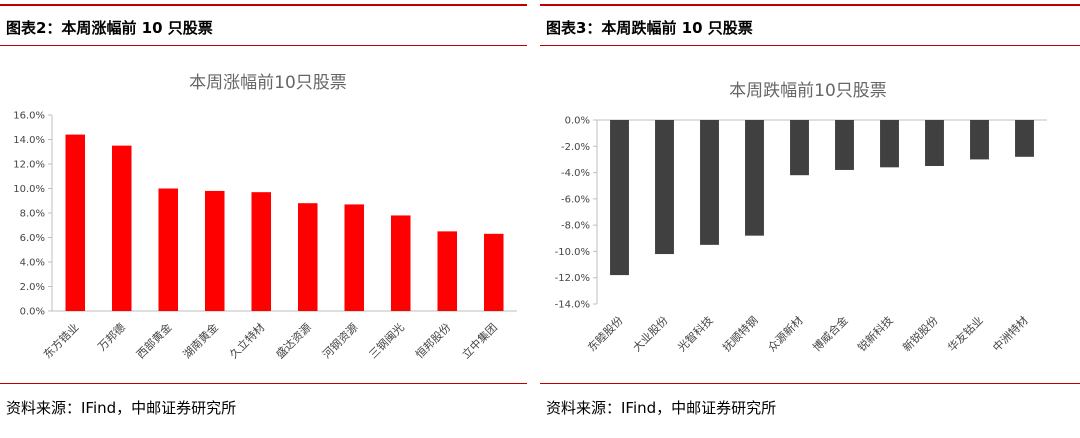 This screenshot has height=438, width=1080. I want to click on chart-title: 本周跌幅前10只股票, so click(808, 91).